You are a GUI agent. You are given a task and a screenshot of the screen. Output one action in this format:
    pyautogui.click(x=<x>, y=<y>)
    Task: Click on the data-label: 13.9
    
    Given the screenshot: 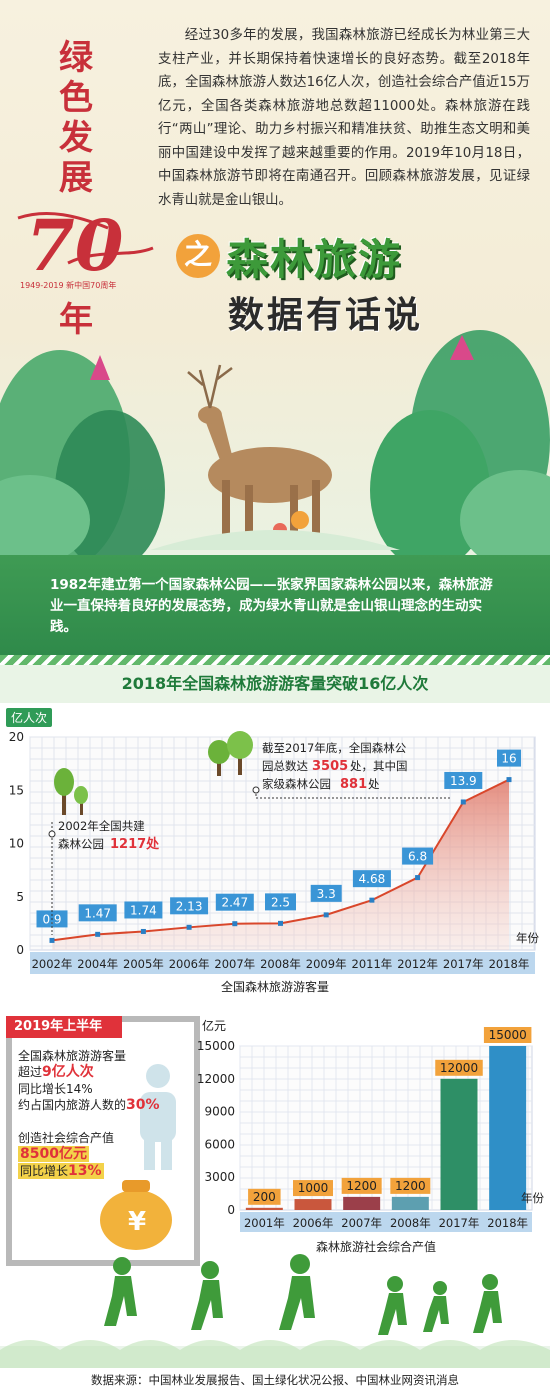 What is the action you would take?
    pyautogui.click(x=463, y=781)
    